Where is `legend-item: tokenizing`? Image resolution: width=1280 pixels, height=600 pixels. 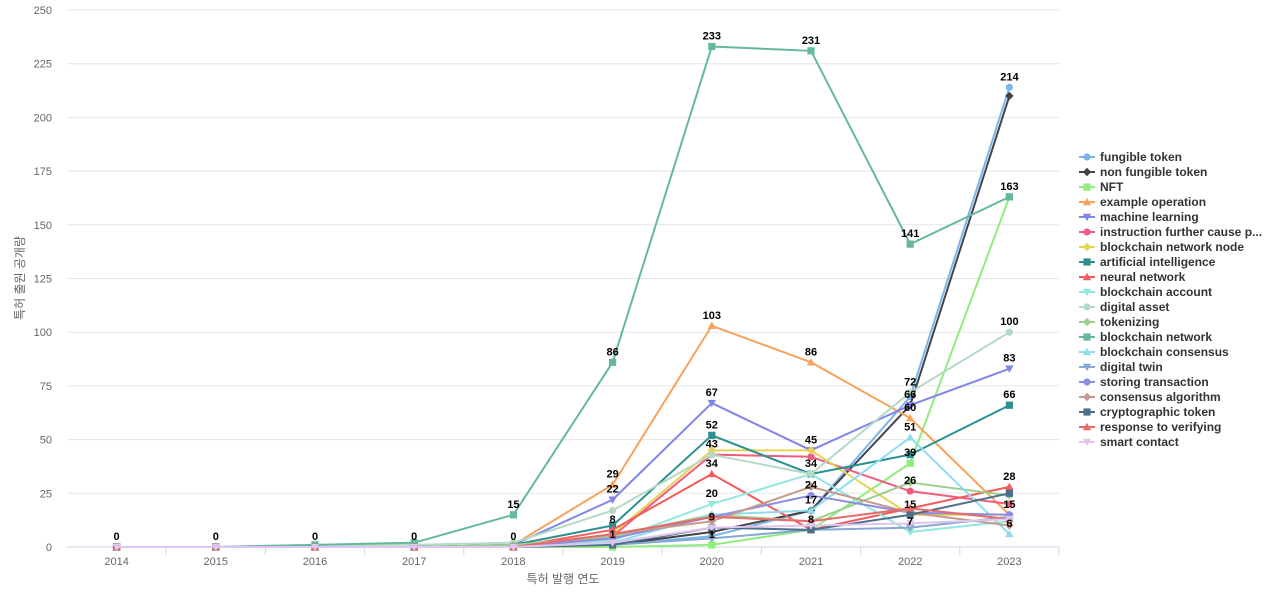 legend-item: tokenizing is located at coordinates (1170, 321).